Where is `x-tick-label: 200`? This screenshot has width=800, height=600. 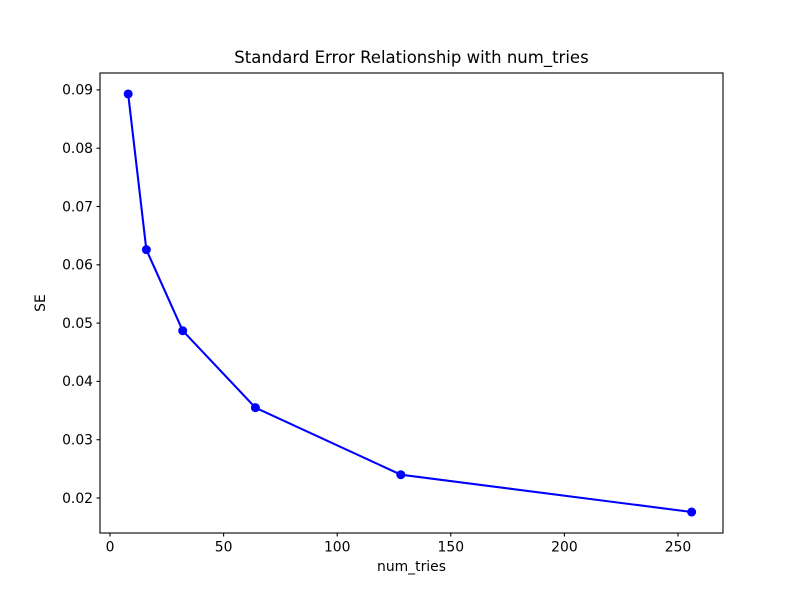 x-tick-label: 200 is located at coordinates (564, 548).